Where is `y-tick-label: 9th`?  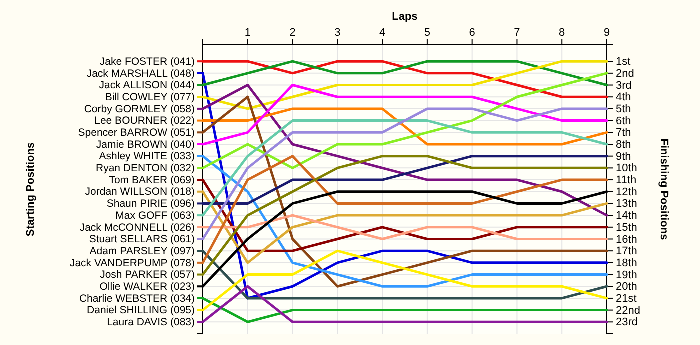
y-tick-label: 9th is located at coordinates (624, 156).